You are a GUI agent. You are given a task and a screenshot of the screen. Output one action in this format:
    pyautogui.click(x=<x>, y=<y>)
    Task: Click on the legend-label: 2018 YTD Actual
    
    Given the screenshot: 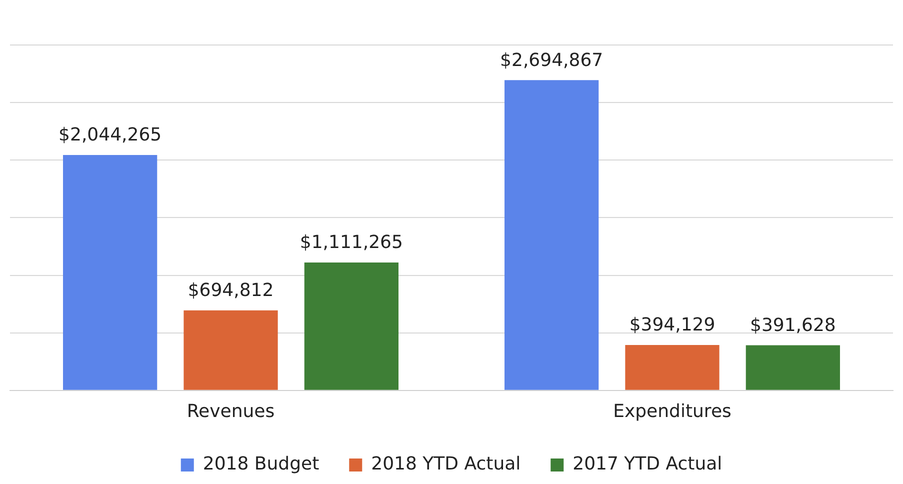 What is the action you would take?
    pyautogui.click(x=446, y=464)
    